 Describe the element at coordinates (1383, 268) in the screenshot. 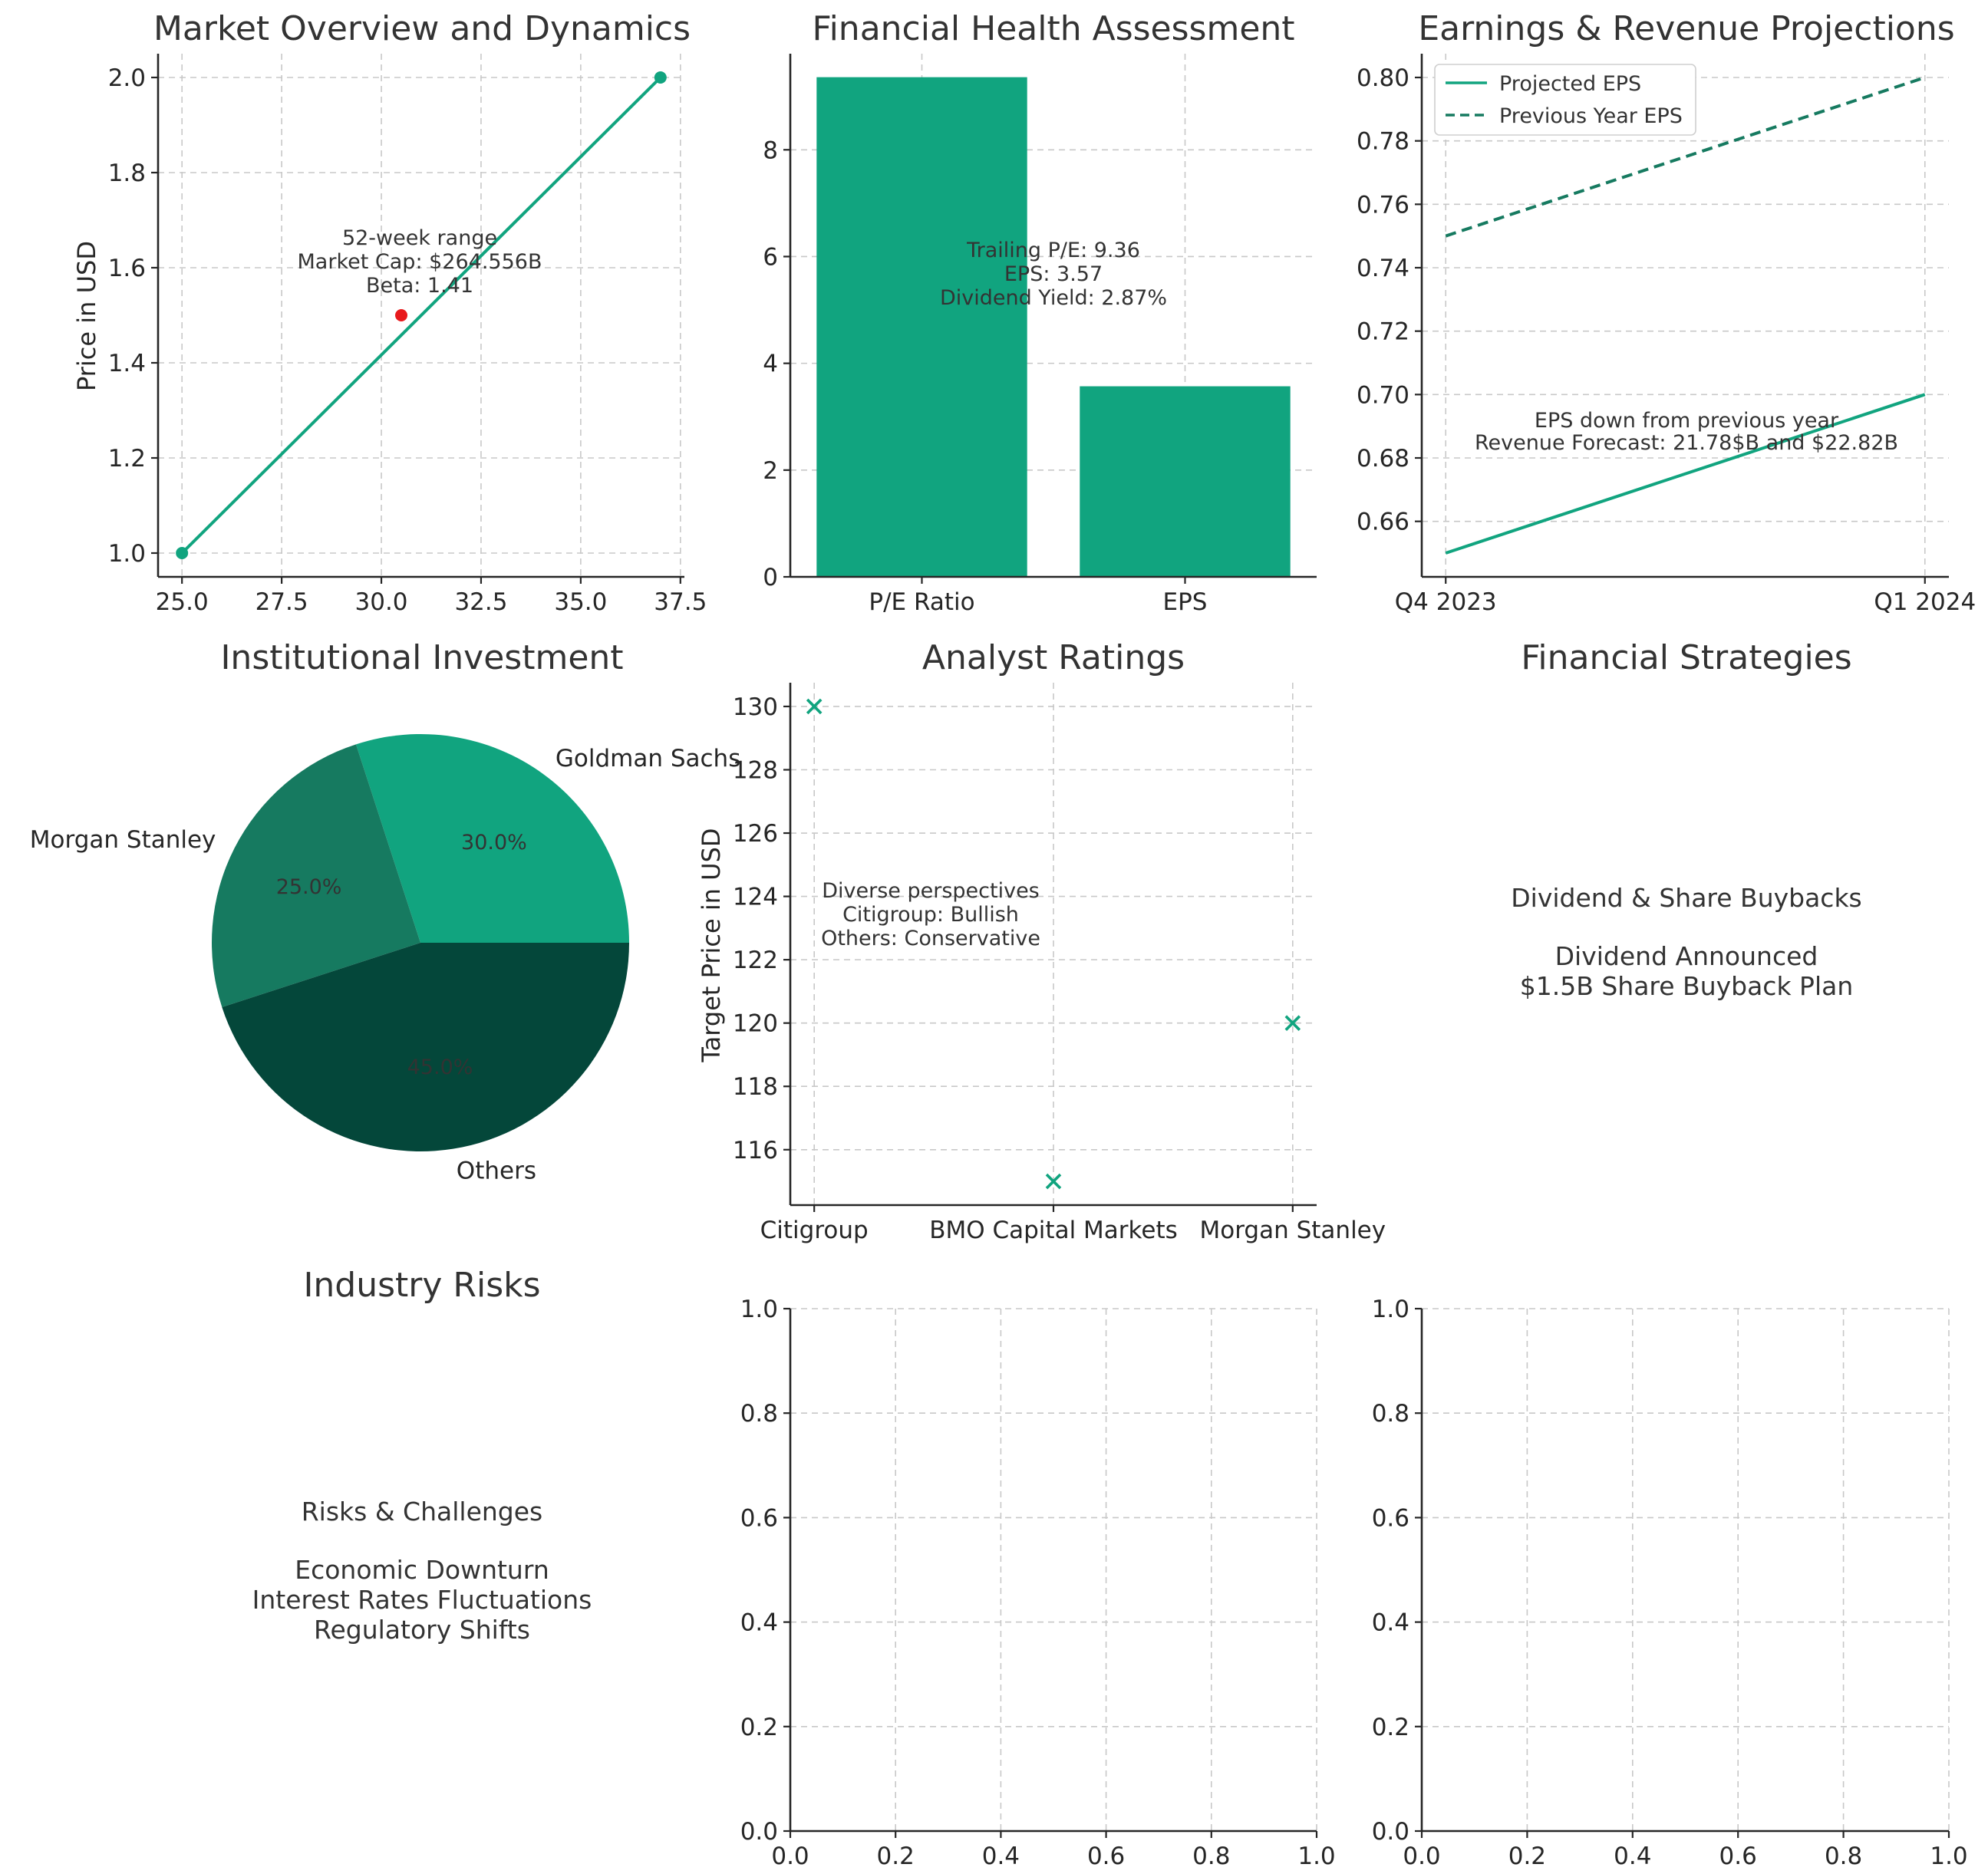

I see `earnings-ytick-label: 0.74` at that location.